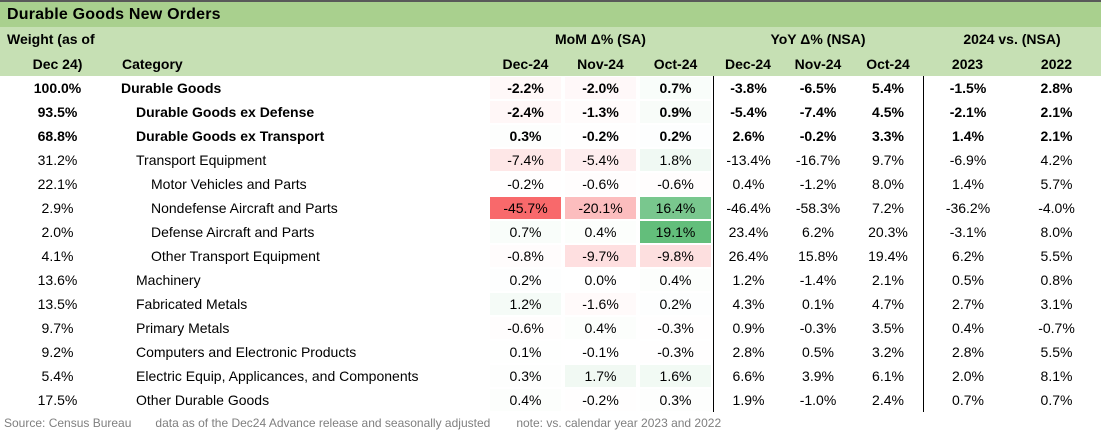 The image size is (1101, 434). Describe the element at coordinates (525, 63) in the screenshot. I see `column-header-mom-dec24: Dec-24` at that location.